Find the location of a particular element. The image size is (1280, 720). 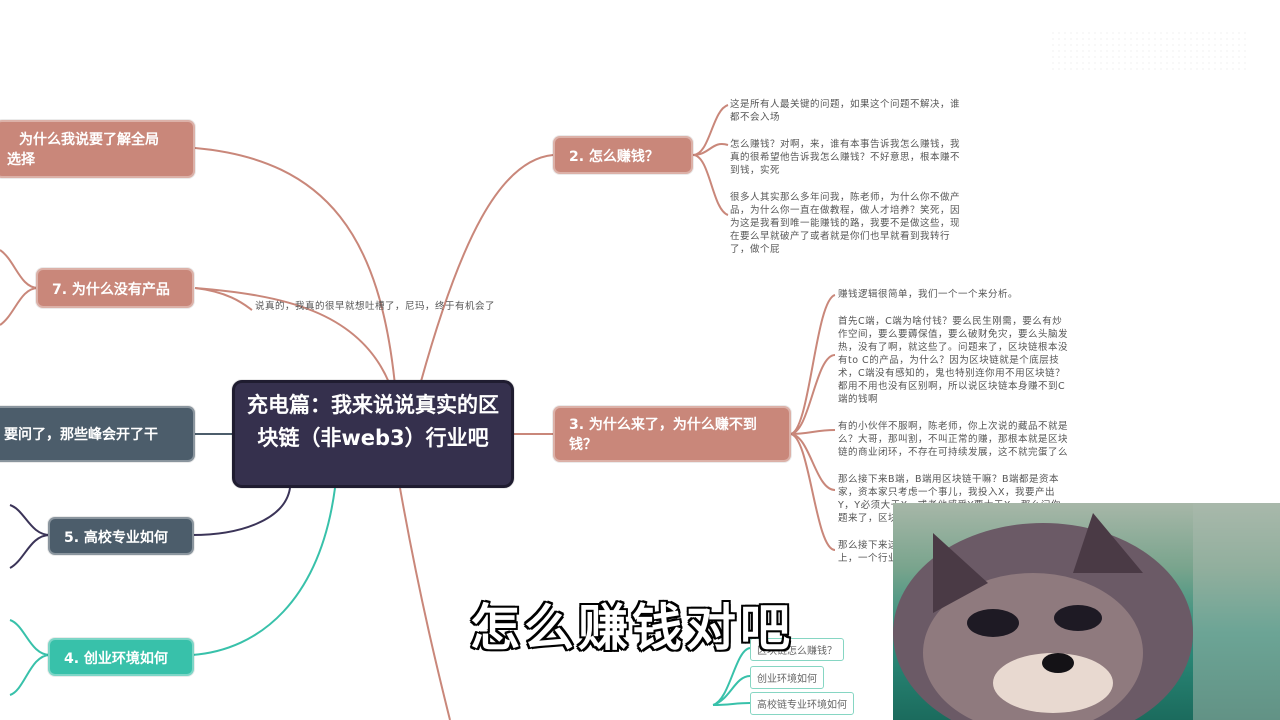

root-title: 充电篇：我来说说真实的区块链（非web3）行业吧 is located at coordinates (373, 421).